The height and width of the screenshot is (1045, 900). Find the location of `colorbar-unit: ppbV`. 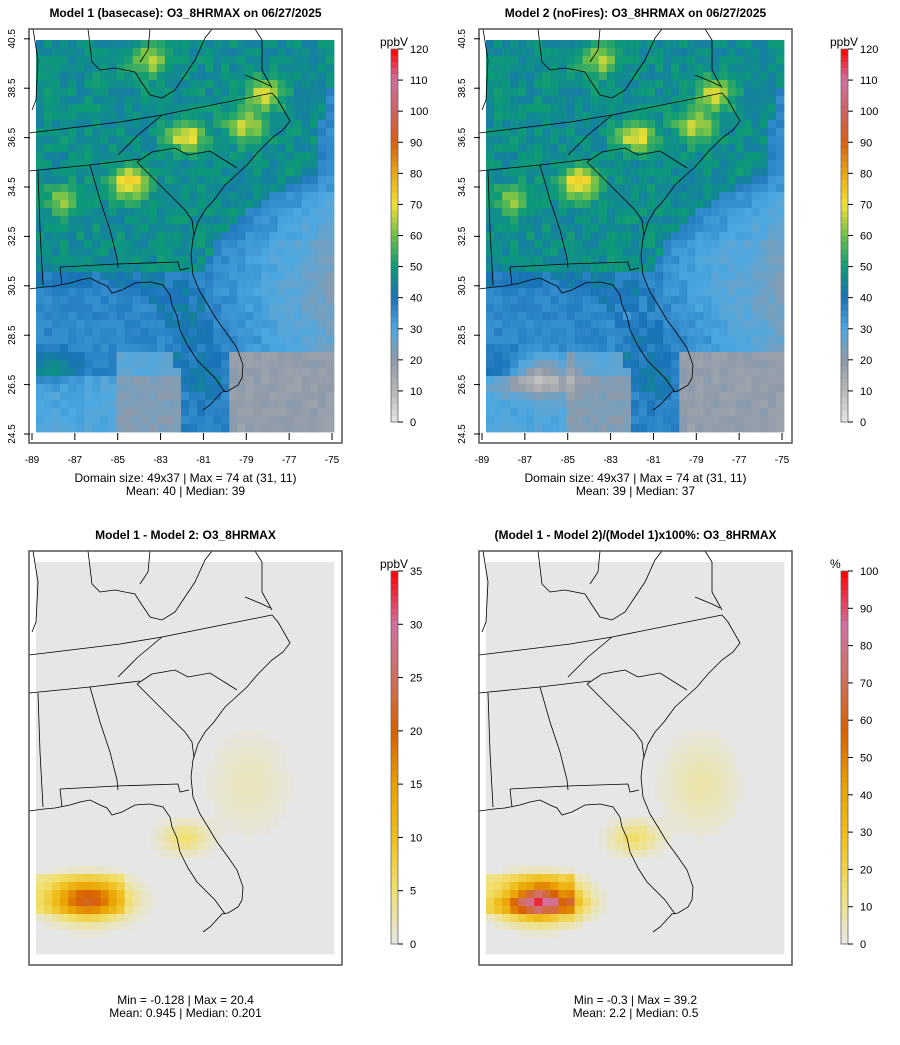

colorbar-unit: ppbV is located at coordinates (844, 42).